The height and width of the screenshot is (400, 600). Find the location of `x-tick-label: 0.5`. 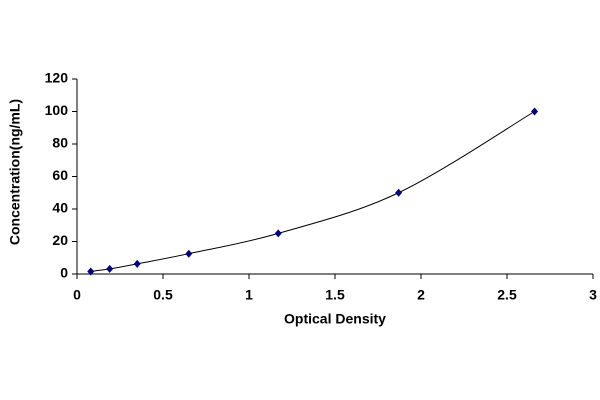

x-tick-label: 0.5 is located at coordinates (163, 295).